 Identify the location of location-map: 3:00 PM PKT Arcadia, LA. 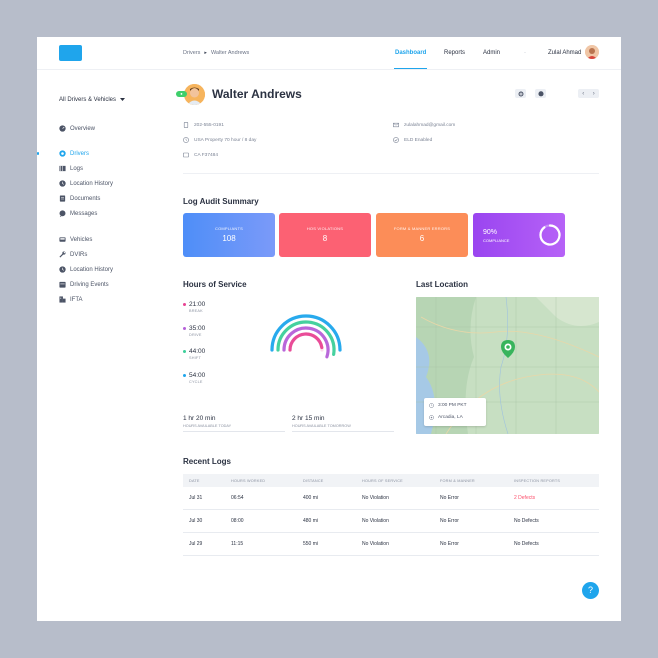
(507, 365).